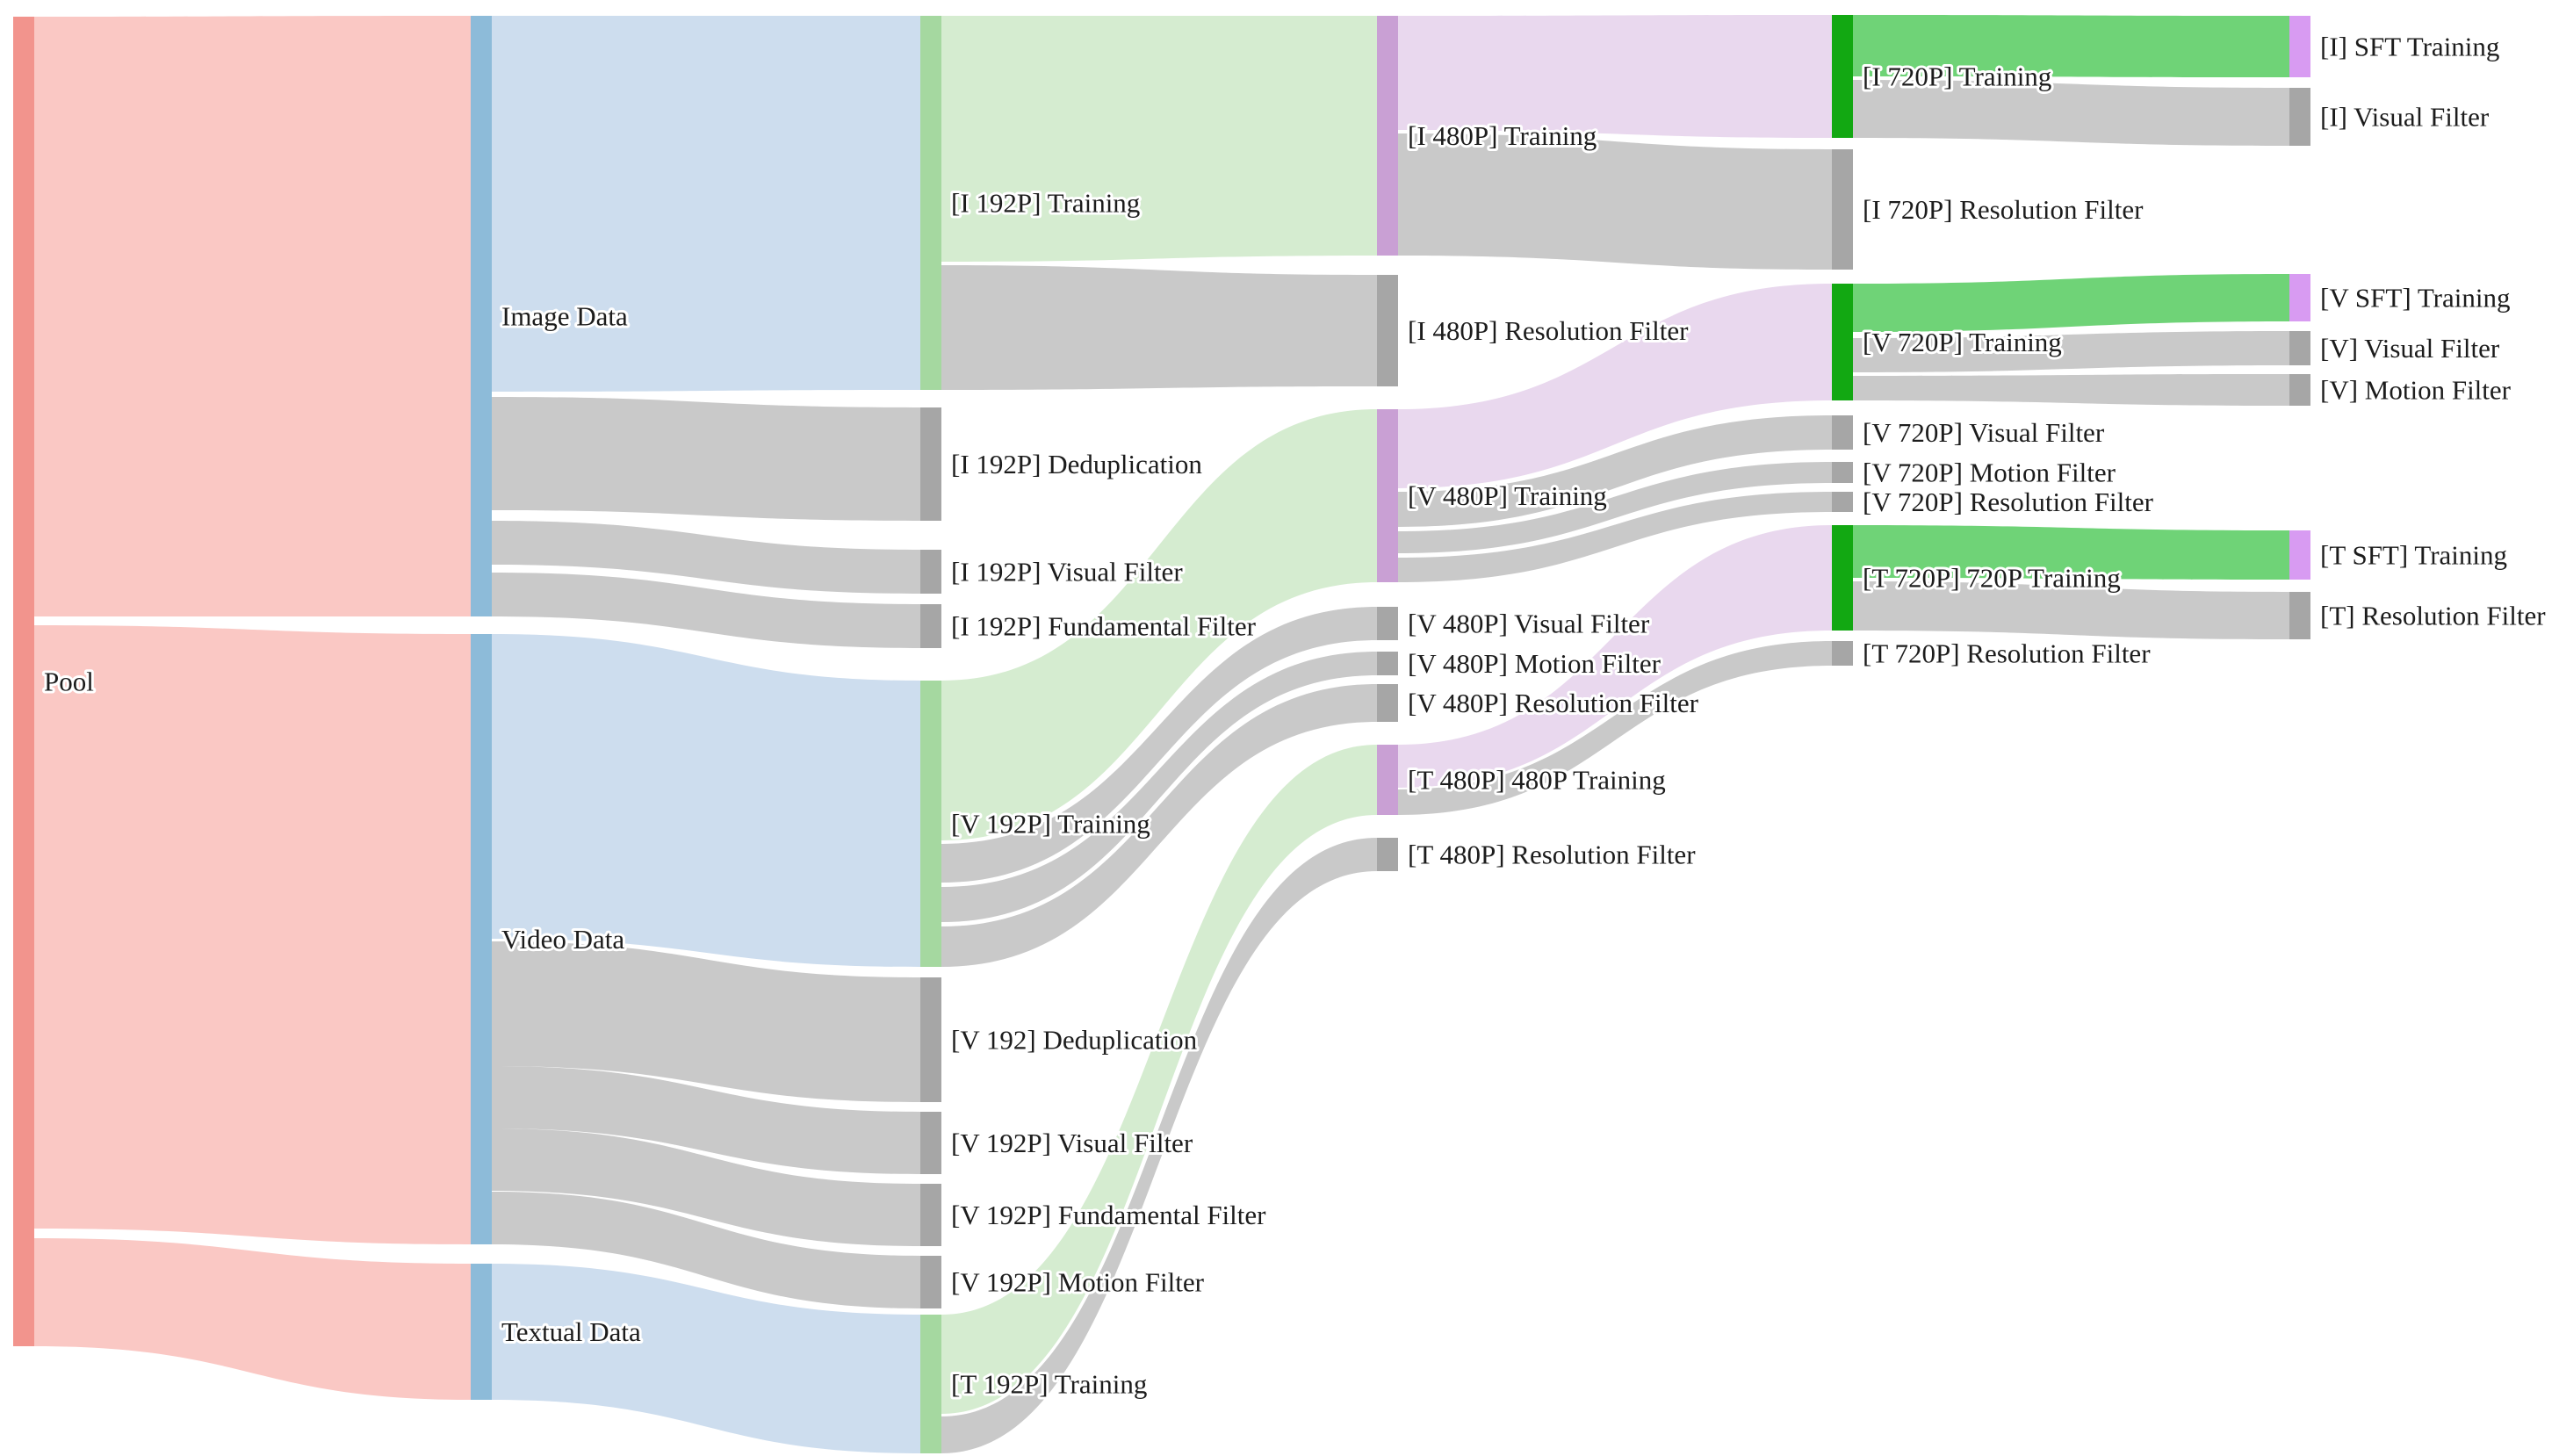 The width and height of the screenshot is (2559, 1456). What do you see at coordinates (1957, 76) in the screenshot?
I see `label-i-720p-training: [I 720P] Training` at bounding box center [1957, 76].